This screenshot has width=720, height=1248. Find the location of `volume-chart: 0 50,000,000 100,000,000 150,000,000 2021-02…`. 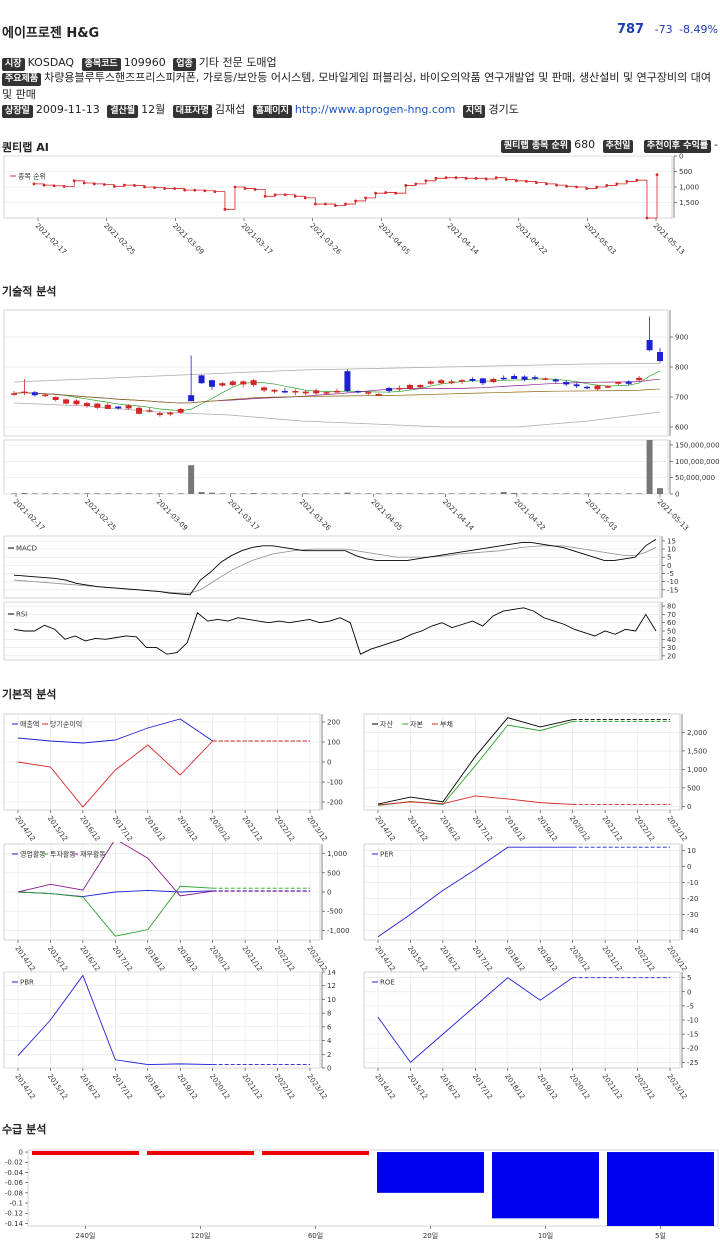

volume-chart: 0 50,000,000 100,000,000 150,000,000 2021-02… is located at coordinates (361, 486).